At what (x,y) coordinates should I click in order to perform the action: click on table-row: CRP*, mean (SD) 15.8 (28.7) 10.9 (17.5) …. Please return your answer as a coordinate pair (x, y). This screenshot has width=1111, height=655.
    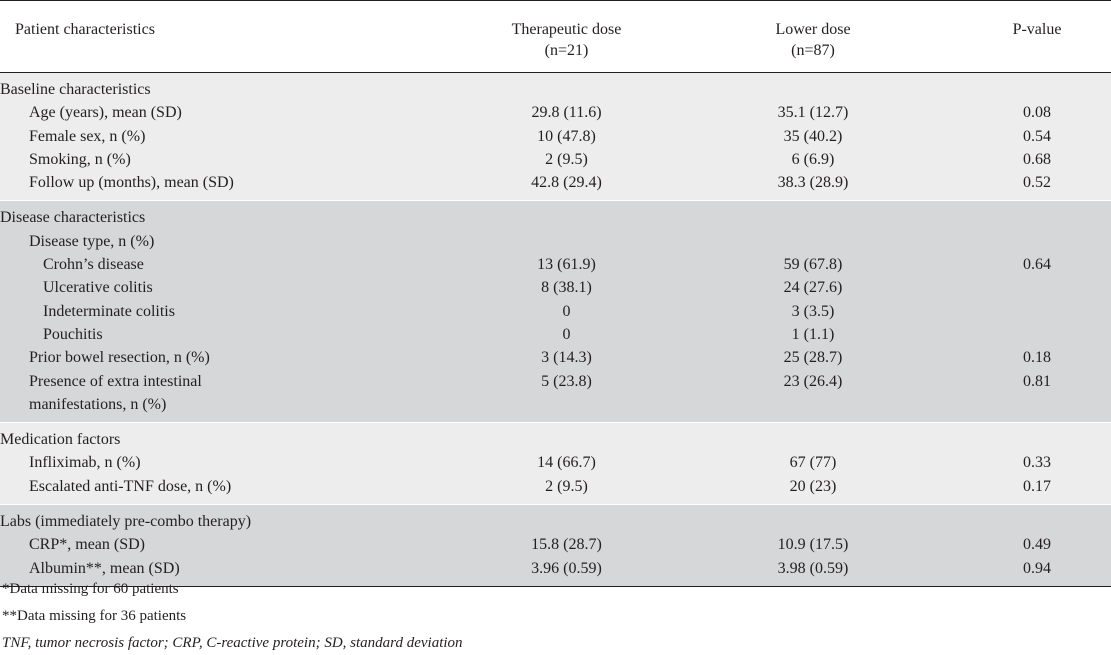
    Looking at the image, I should click on (555, 545).